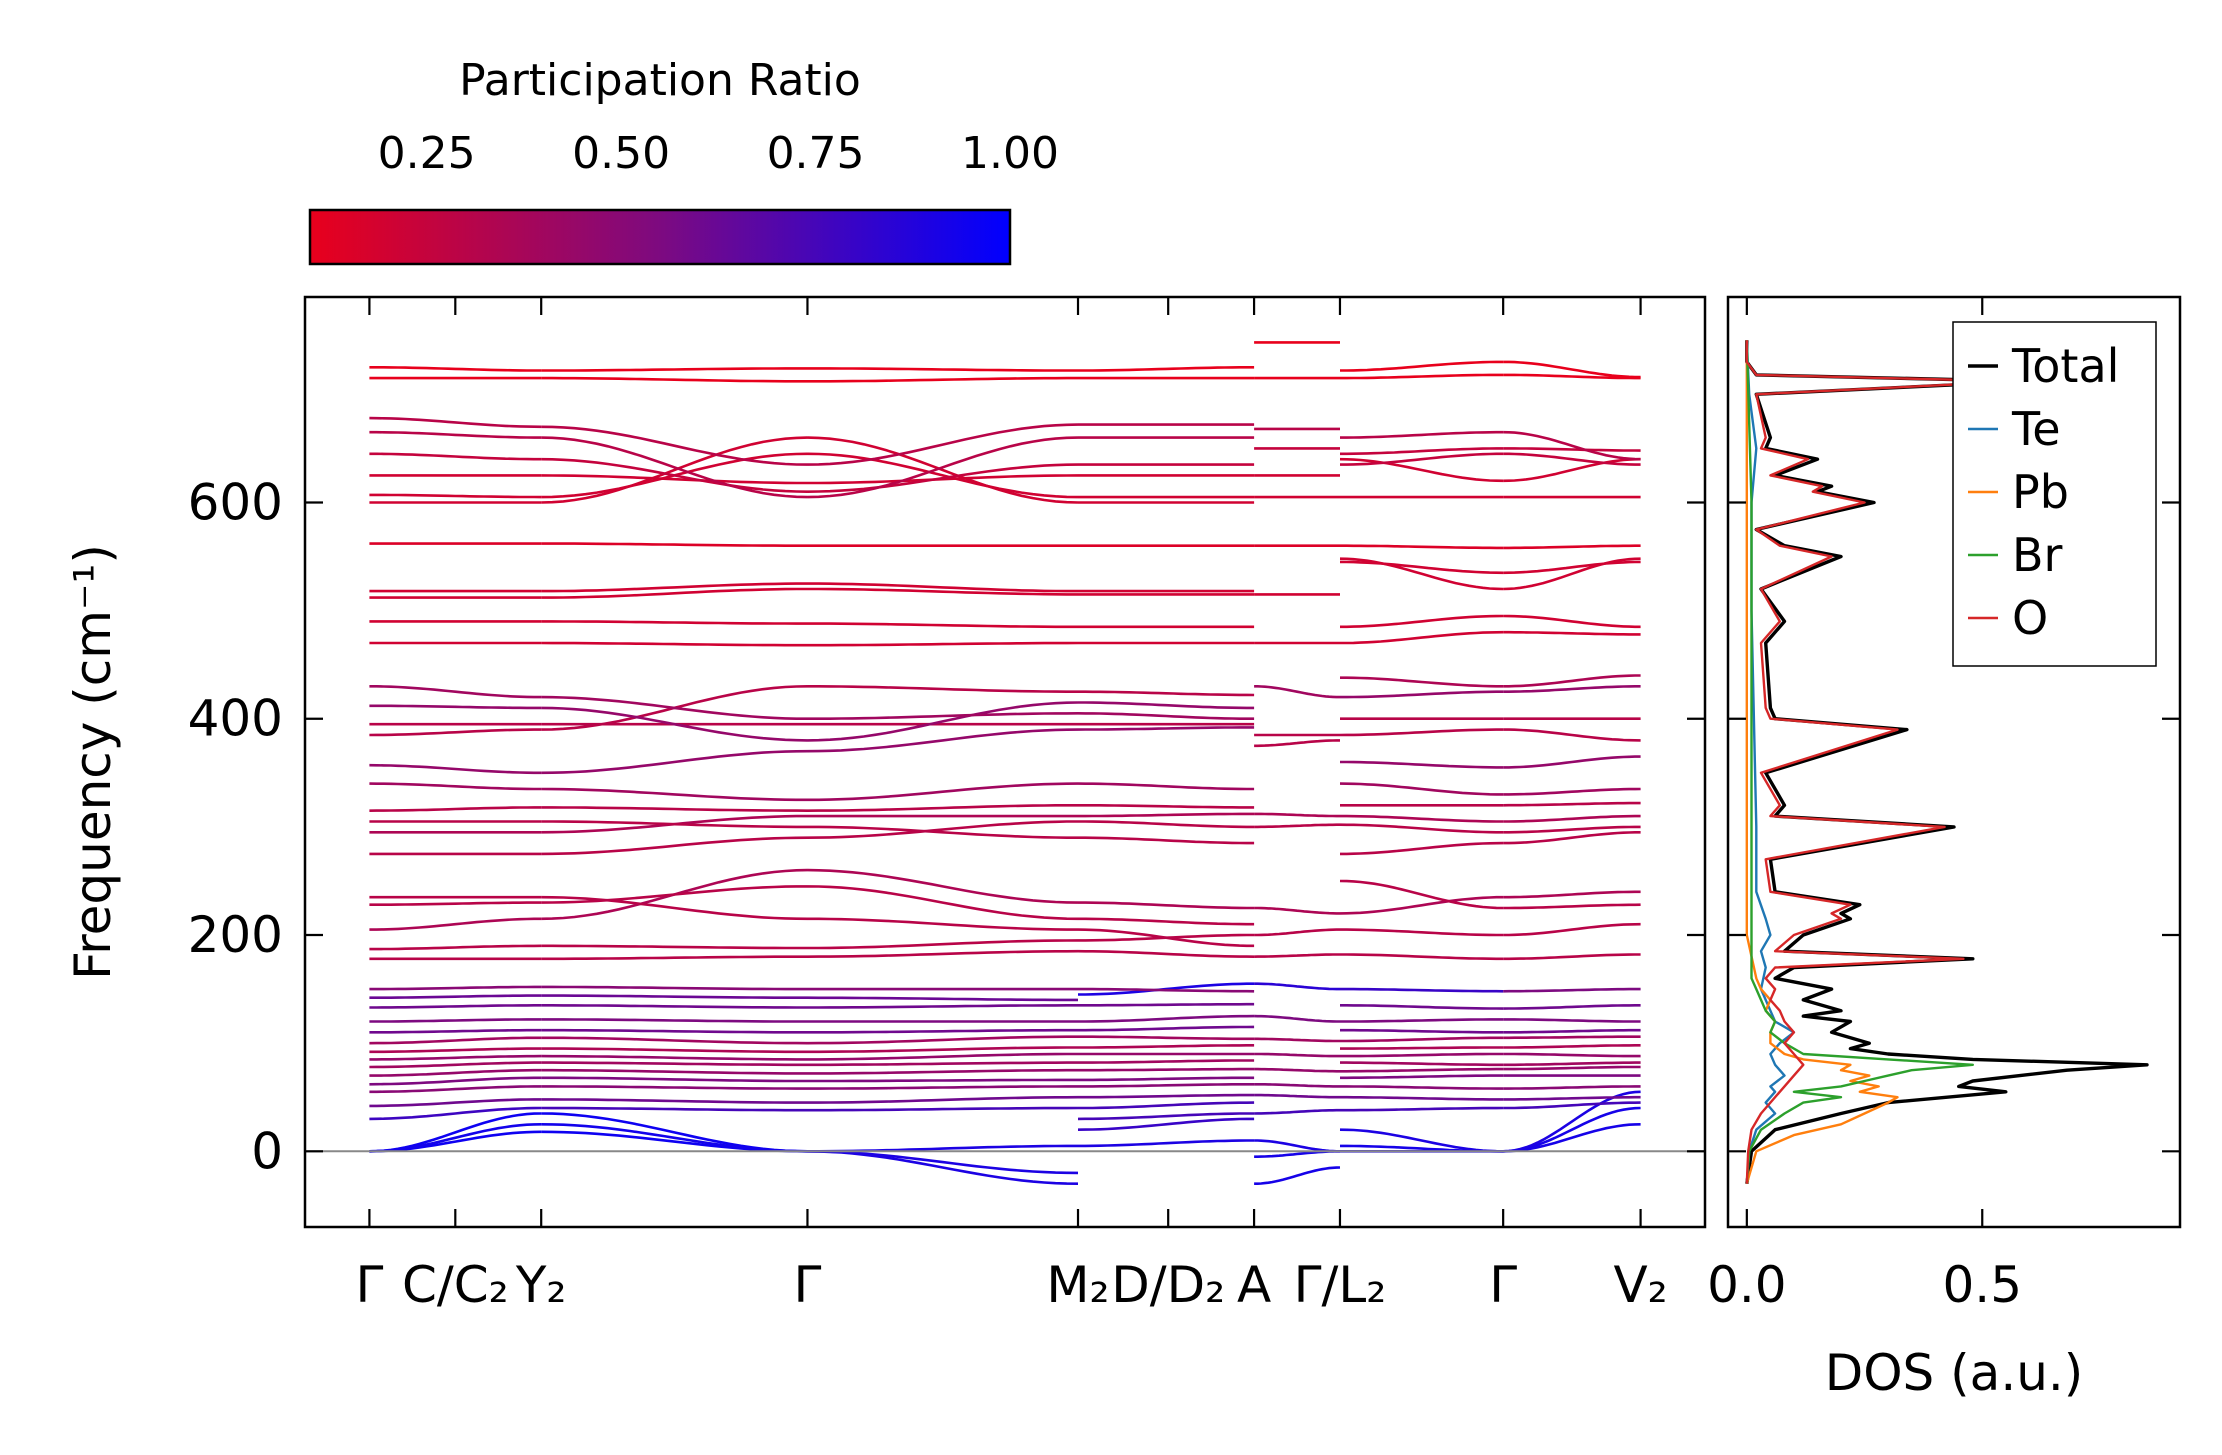  Describe the element at coordinates (1747, 1285) in the screenshot. I see `dos-x-tick-label: 0.0` at that location.